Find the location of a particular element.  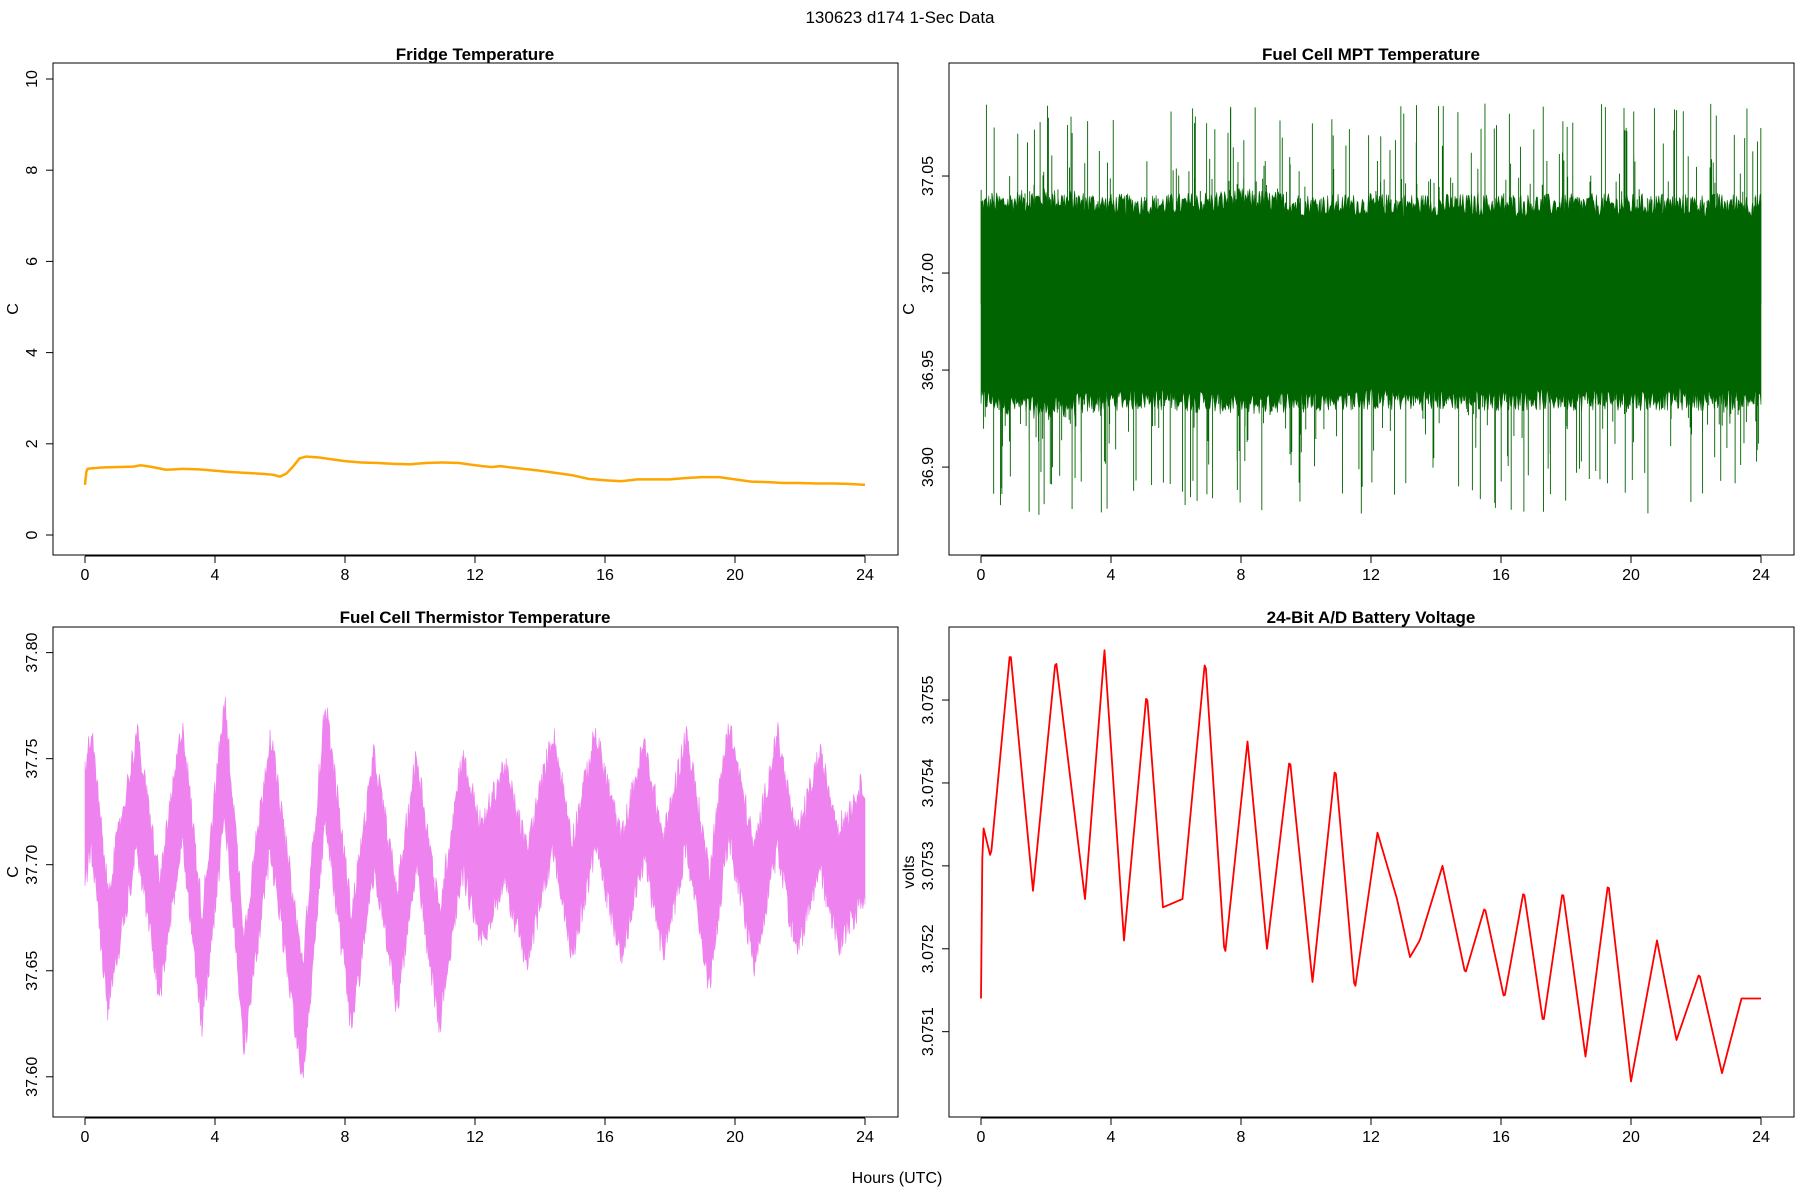

fuel-cell-thermistor-temperature-x-tick-label: 12 is located at coordinates (475, 1137).